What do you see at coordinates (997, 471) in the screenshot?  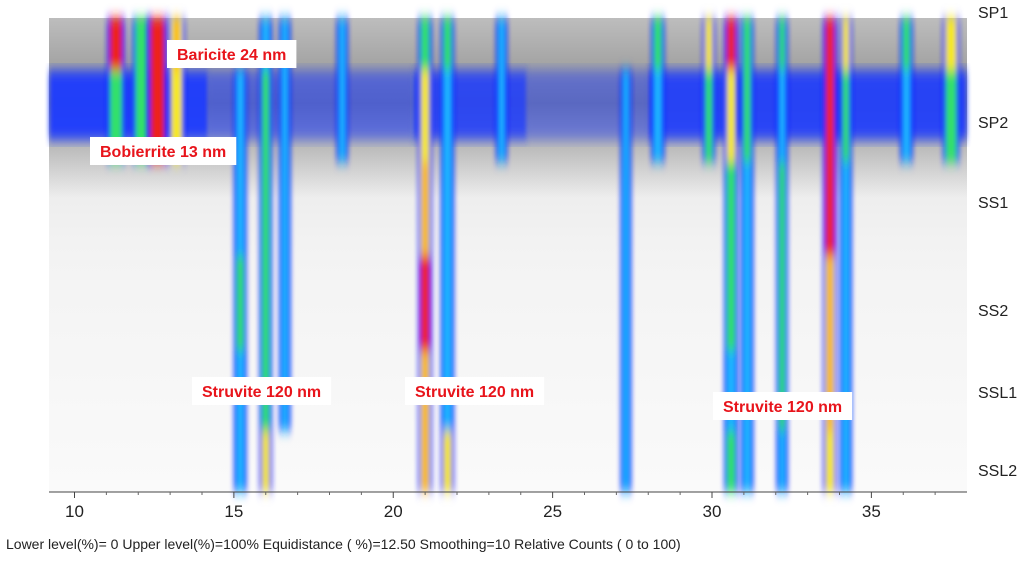 I see `row-label-ssl2: SSL2` at bounding box center [997, 471].